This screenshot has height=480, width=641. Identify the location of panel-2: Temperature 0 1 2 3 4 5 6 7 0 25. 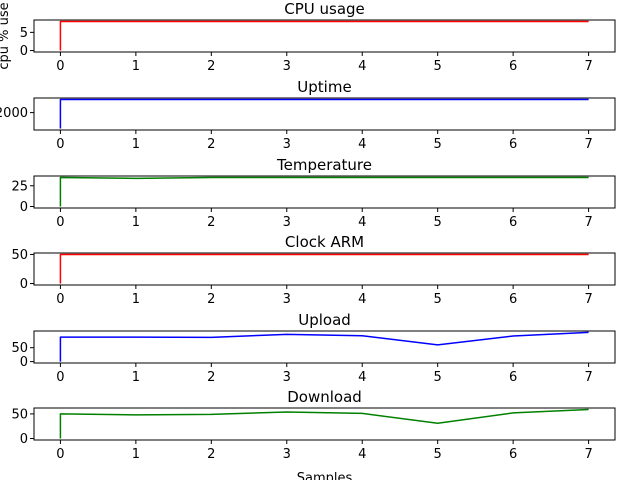
(313, 193).